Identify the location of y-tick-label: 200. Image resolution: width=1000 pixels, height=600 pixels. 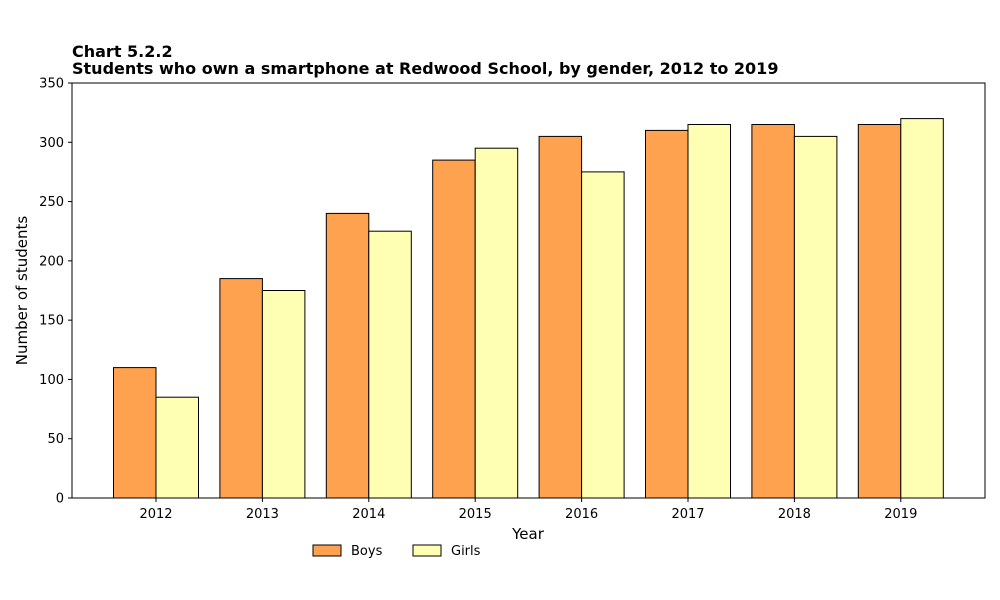
(51, 261).